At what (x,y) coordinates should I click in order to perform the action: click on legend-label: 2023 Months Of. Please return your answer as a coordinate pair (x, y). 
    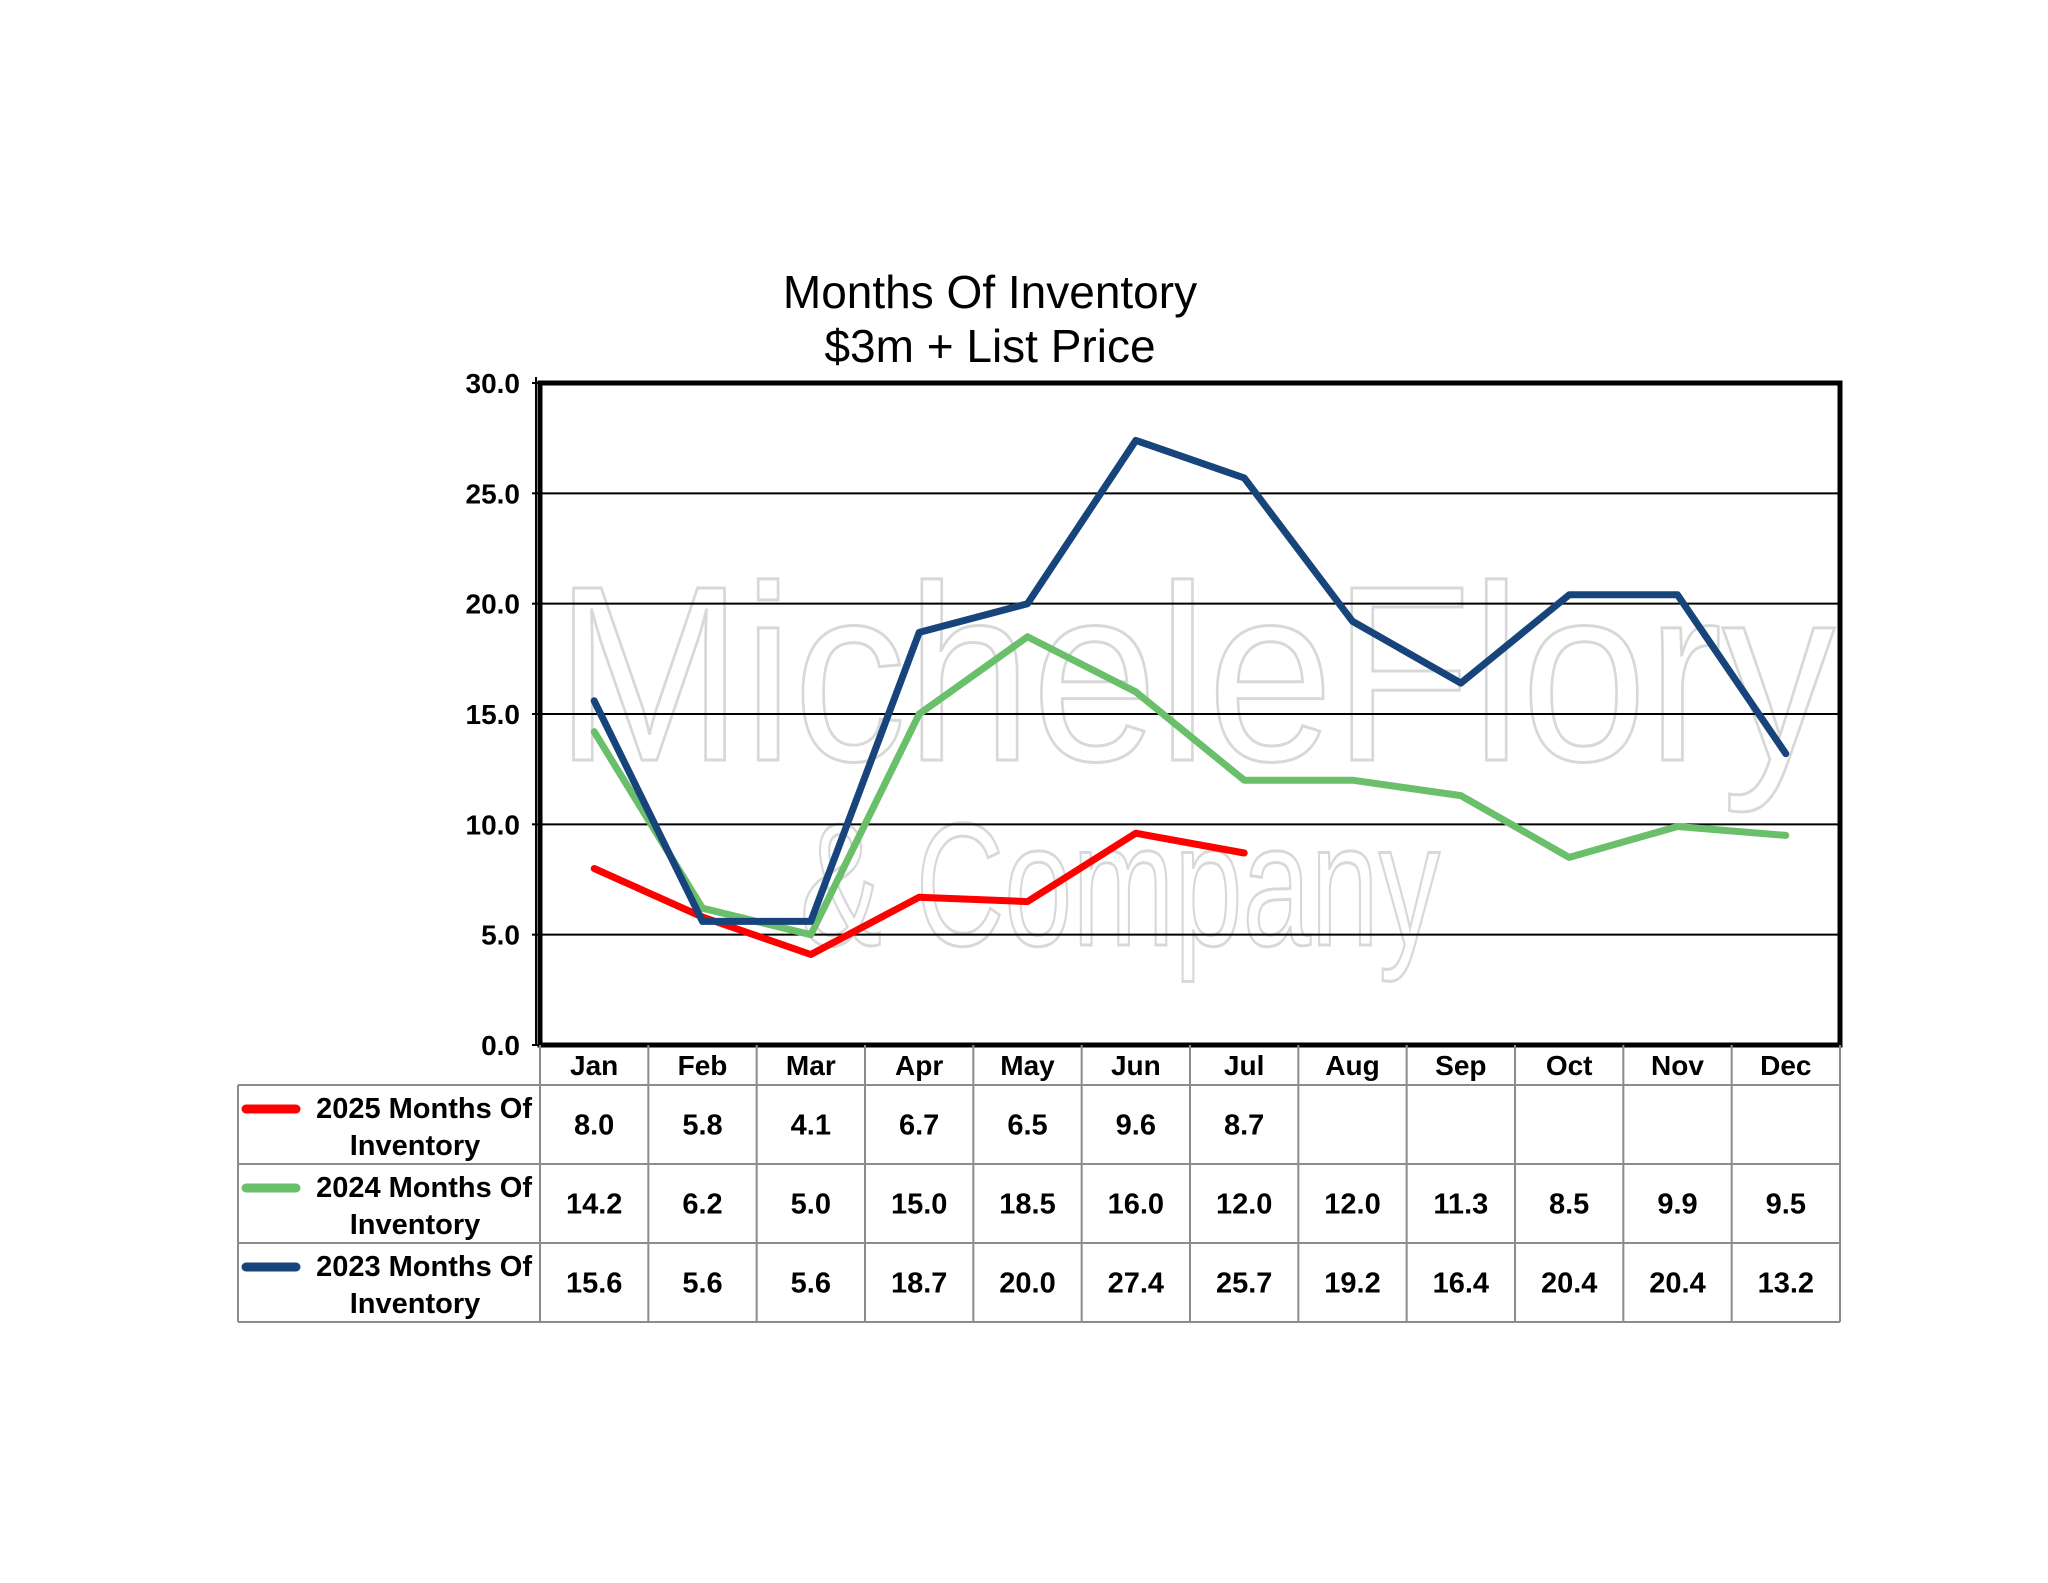
    Looking at the image, I should click on (424, 1267).